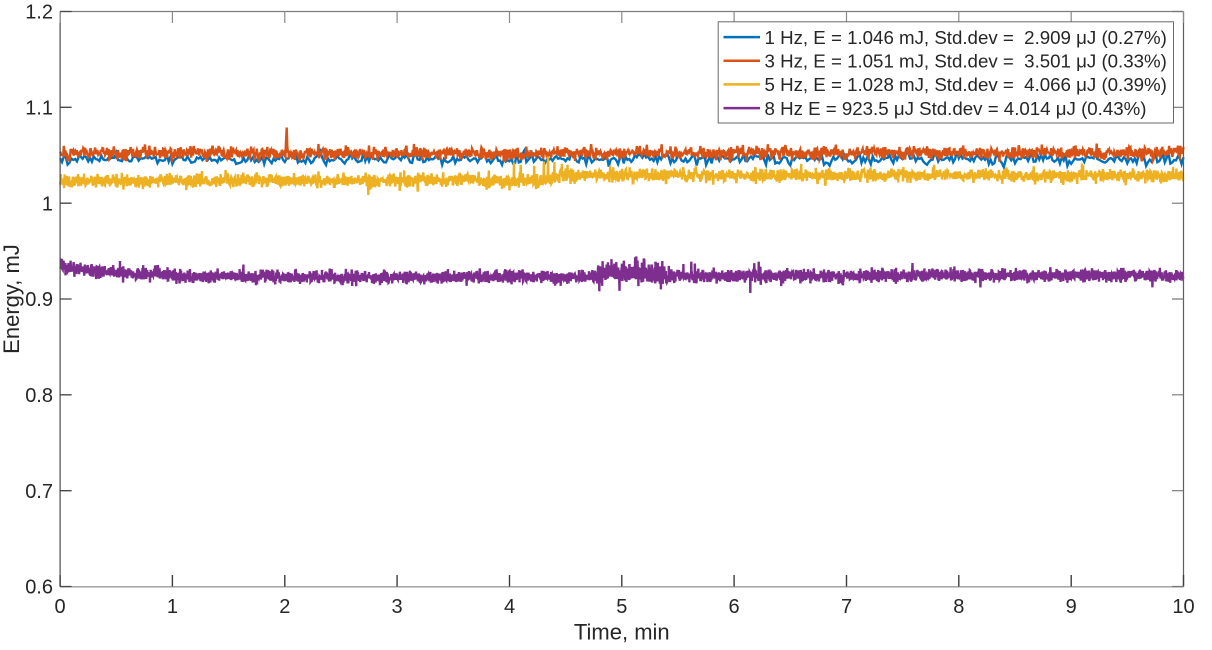  I want to click on svg-text: 0, so click(60, 607).